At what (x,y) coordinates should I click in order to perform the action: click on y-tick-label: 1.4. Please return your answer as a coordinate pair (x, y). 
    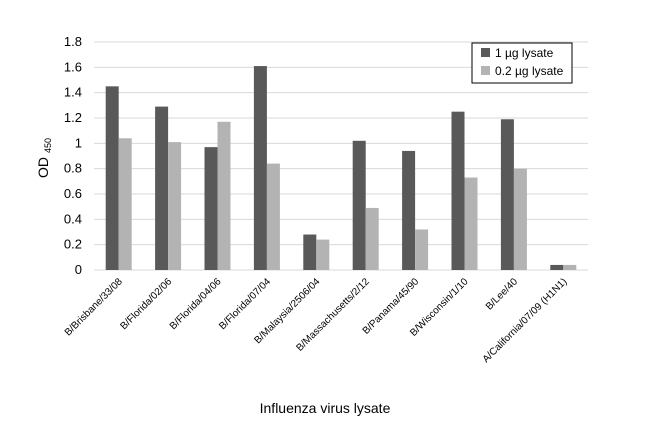
    Looking at the image, I should click on (73, 92).